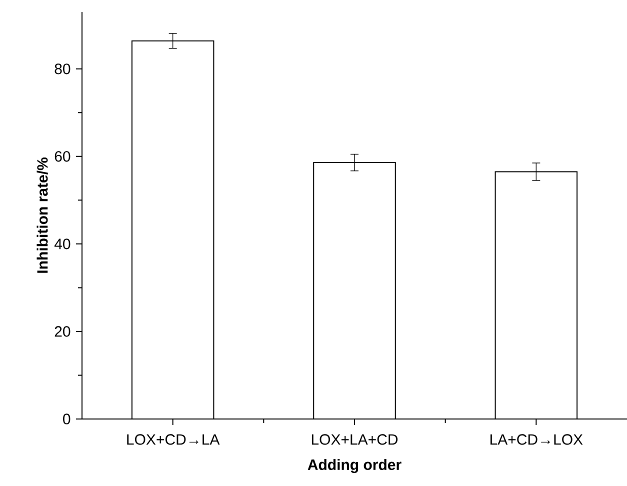 This screenshot has height=486, width=627. What do you see at coordinates (62, 156) in the screenshot?
I see `y-tick-label: 60` at bounding box center [62, 156].